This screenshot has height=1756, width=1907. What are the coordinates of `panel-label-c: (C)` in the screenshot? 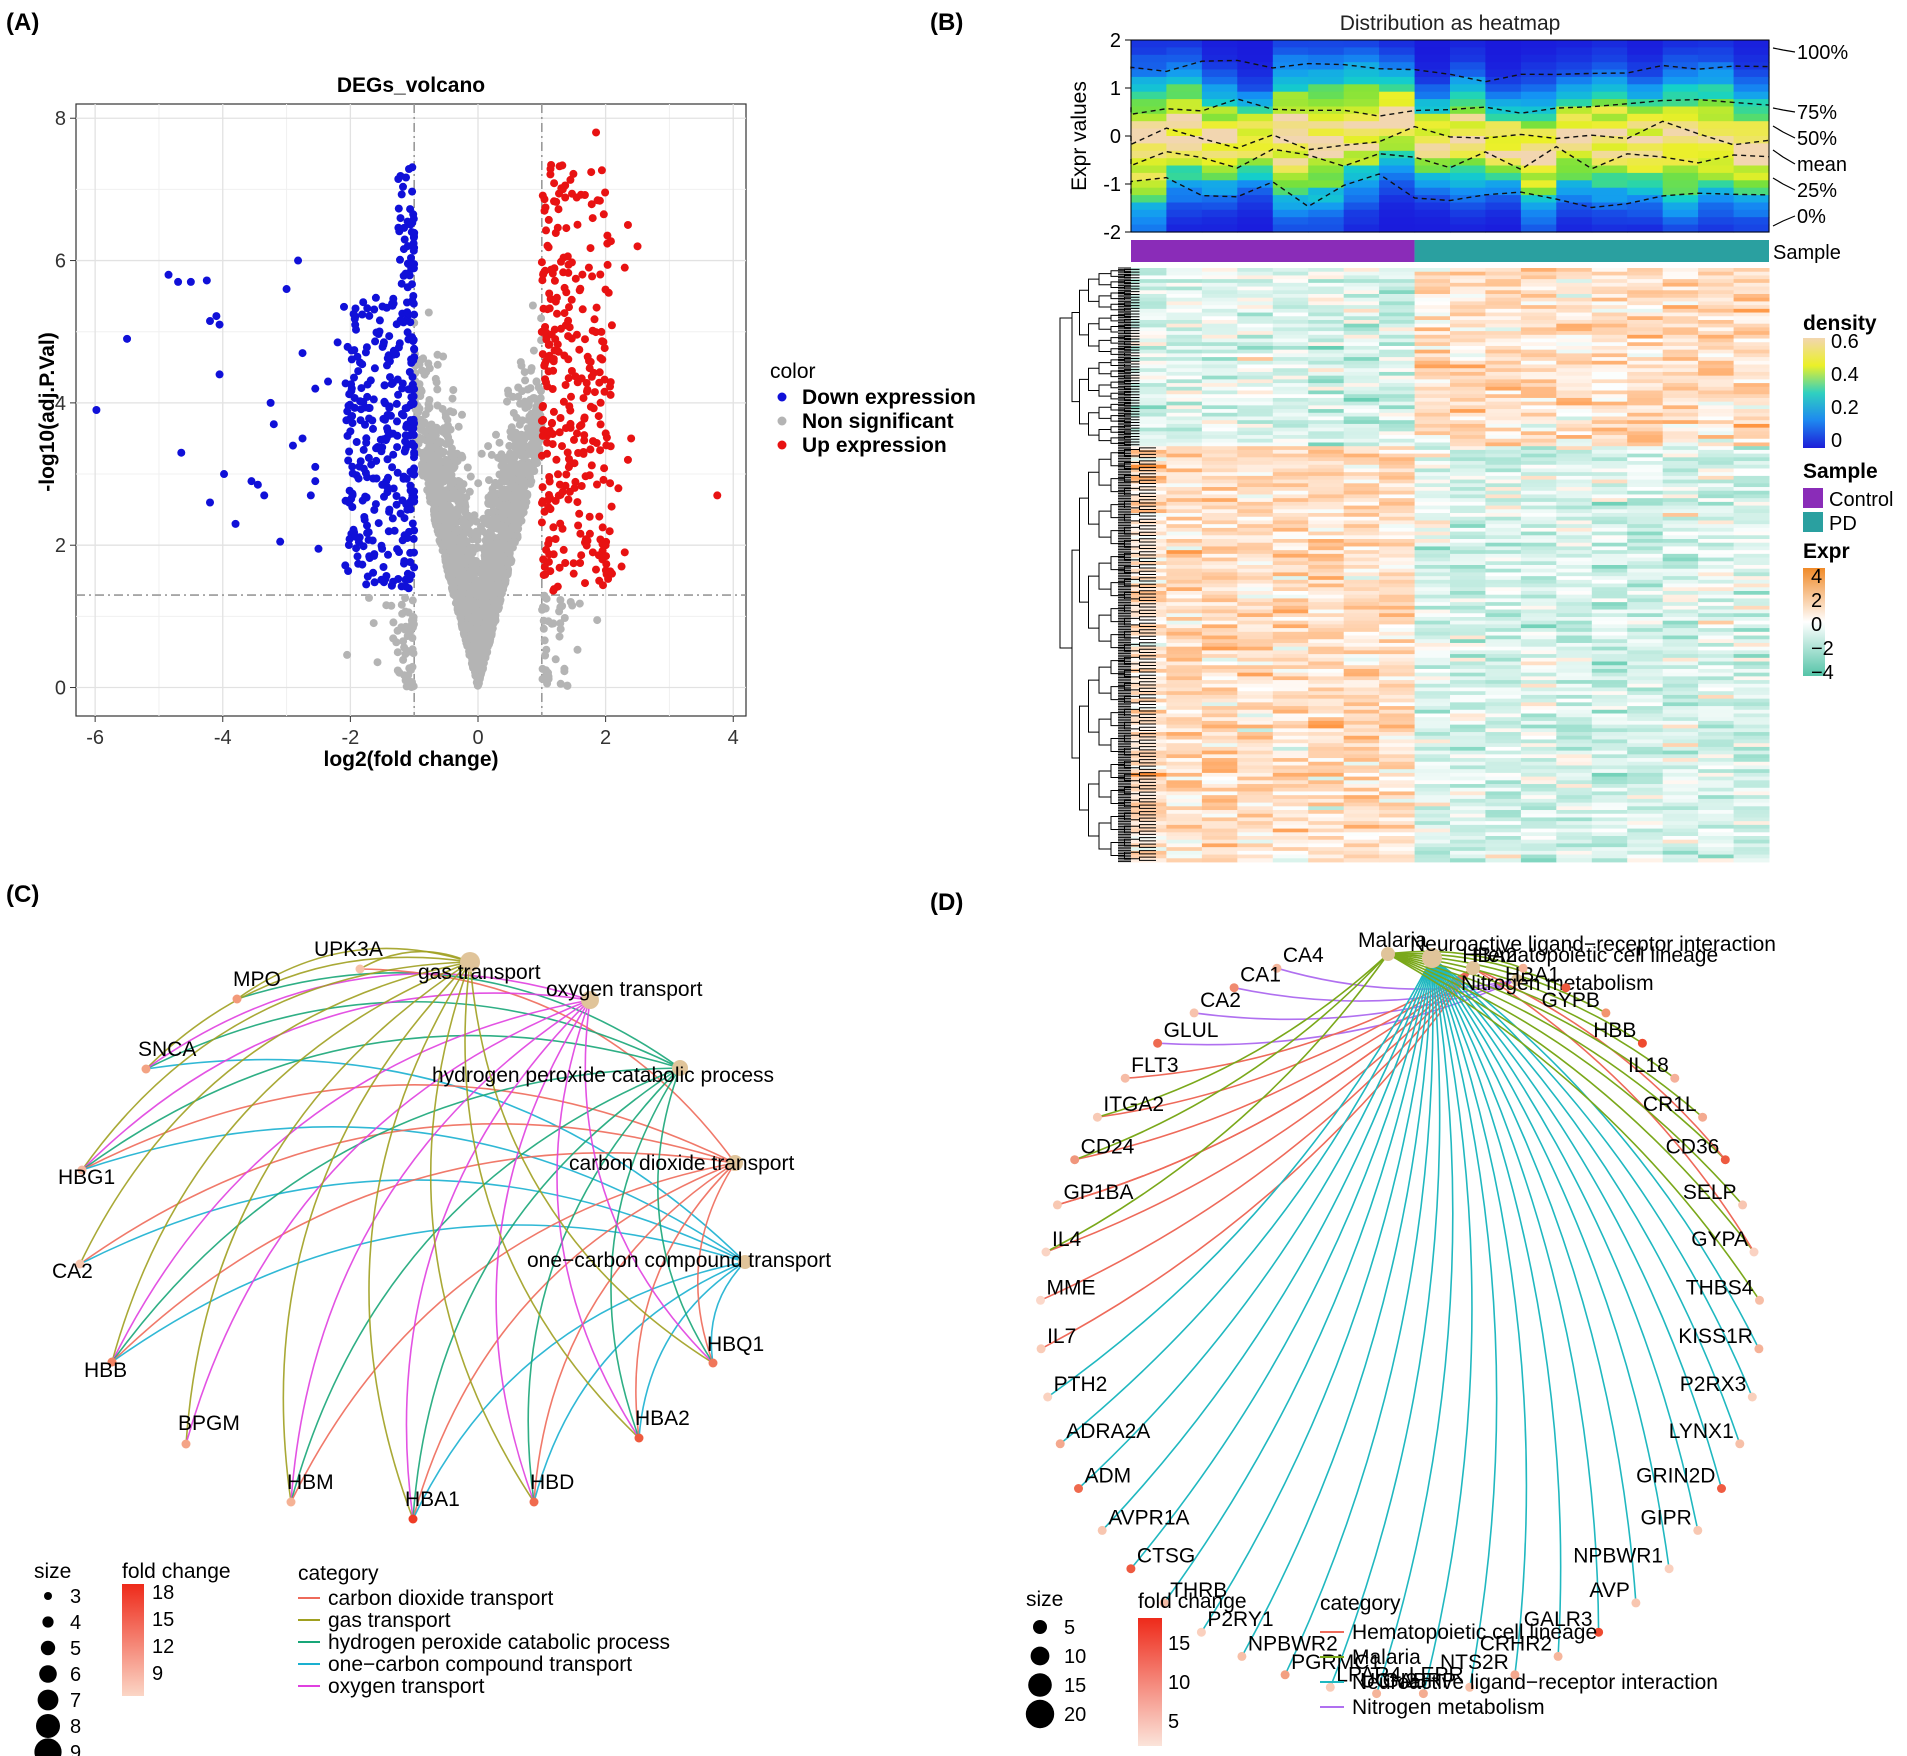 It's located at (22, 894).